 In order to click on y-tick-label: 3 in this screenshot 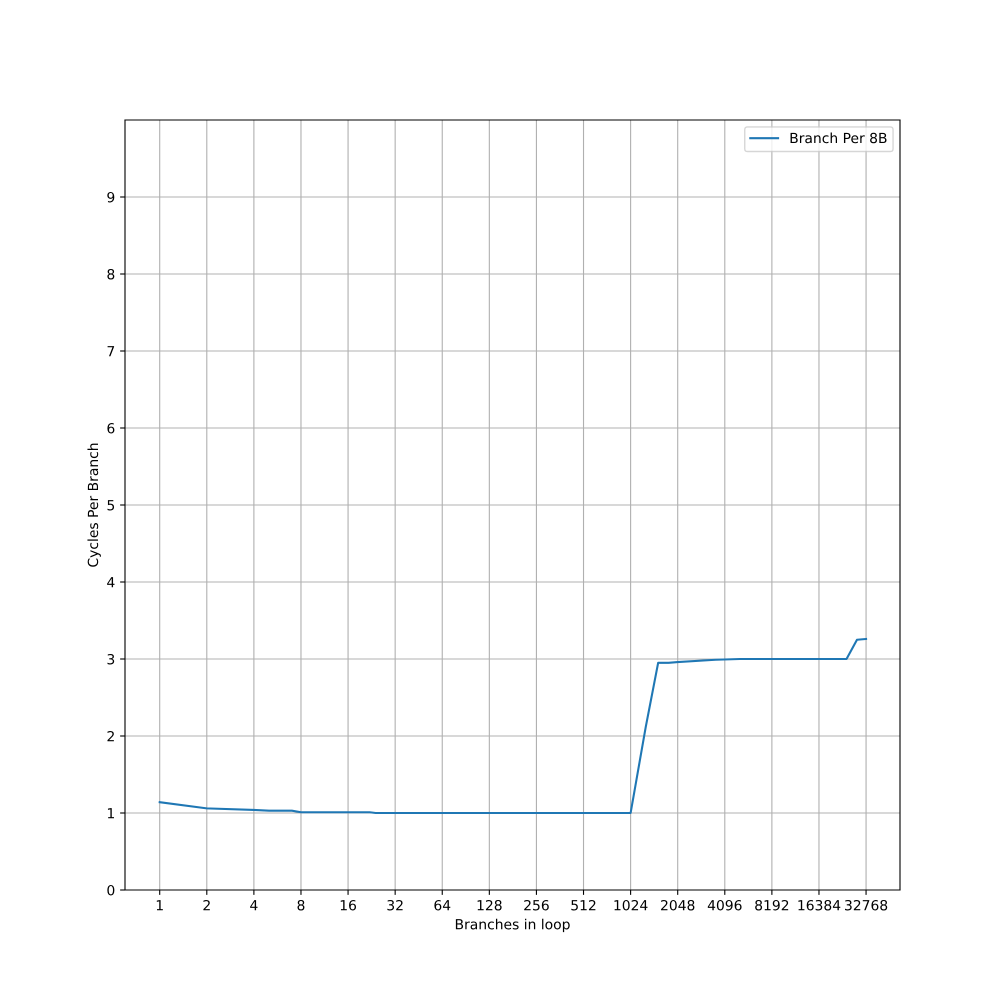, I will do `click(111, 659)`.